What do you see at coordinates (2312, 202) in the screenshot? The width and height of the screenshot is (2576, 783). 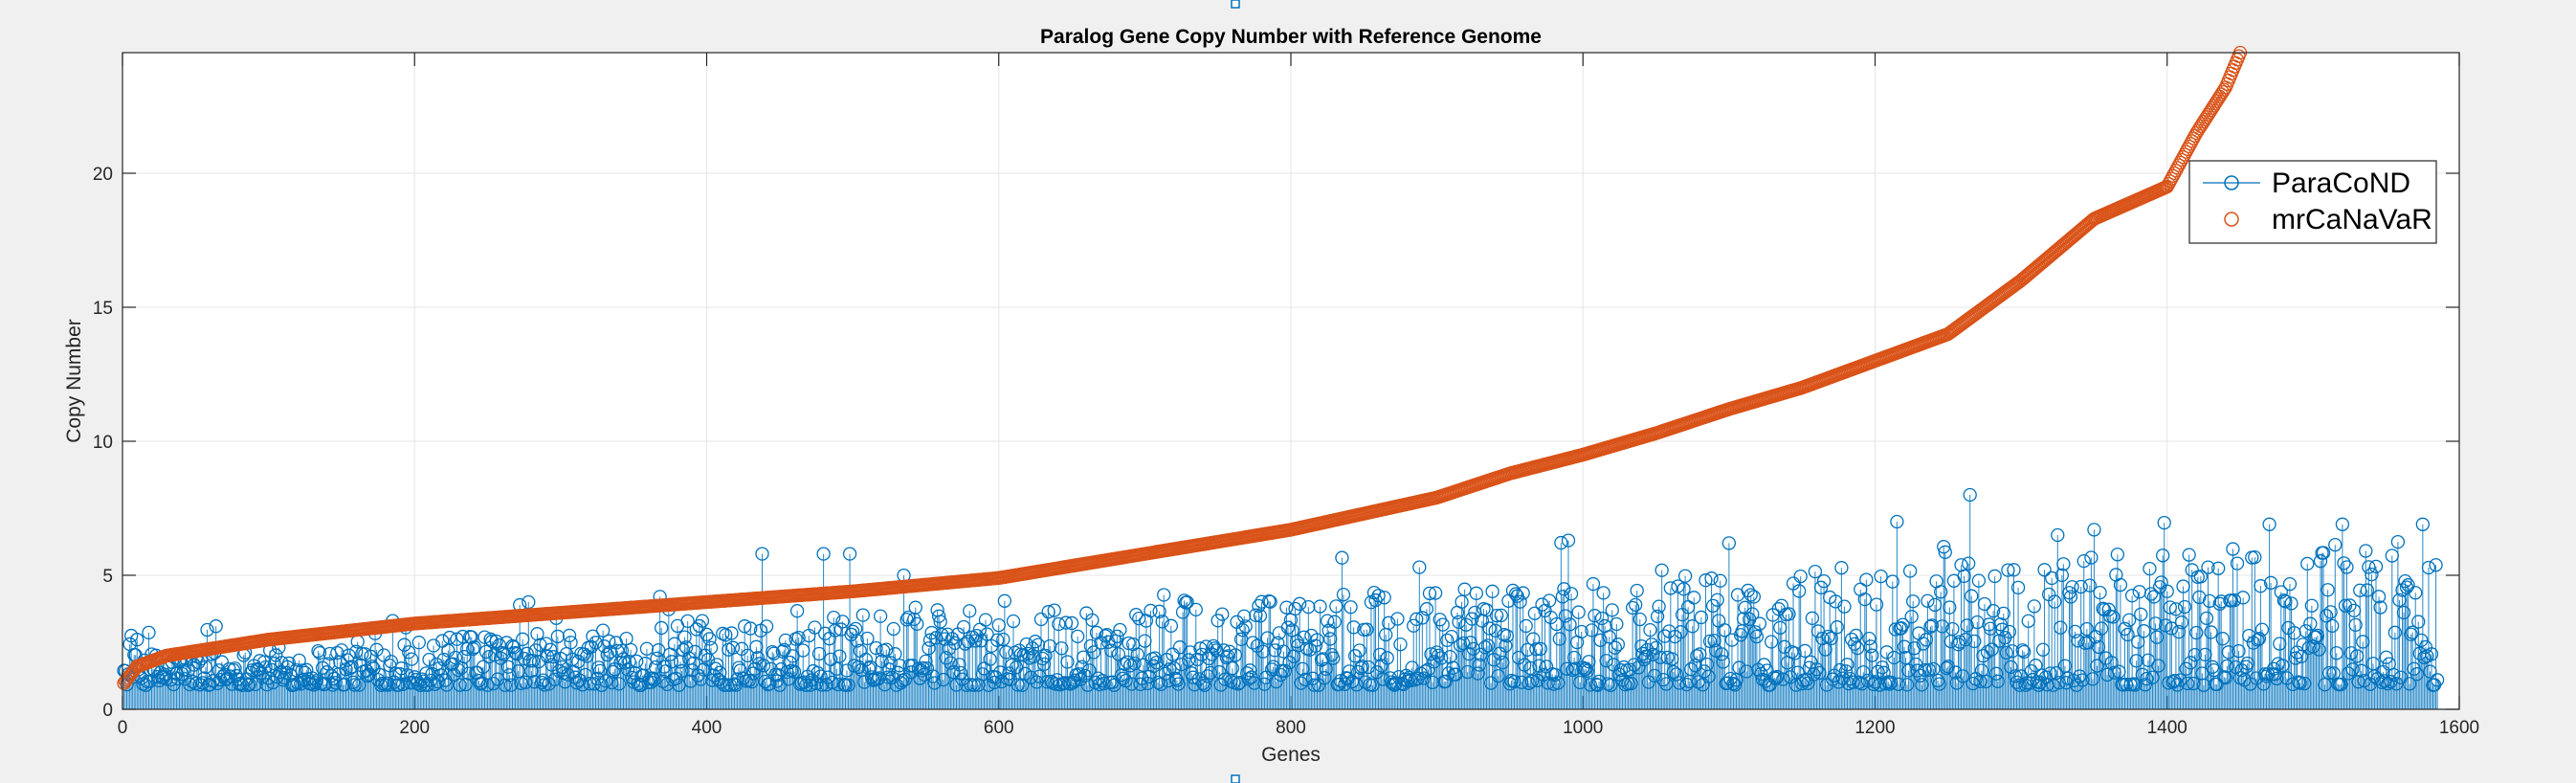 I see `legend: ParaCoND mrCaNaVaR` at bounding box center [2312, 202].